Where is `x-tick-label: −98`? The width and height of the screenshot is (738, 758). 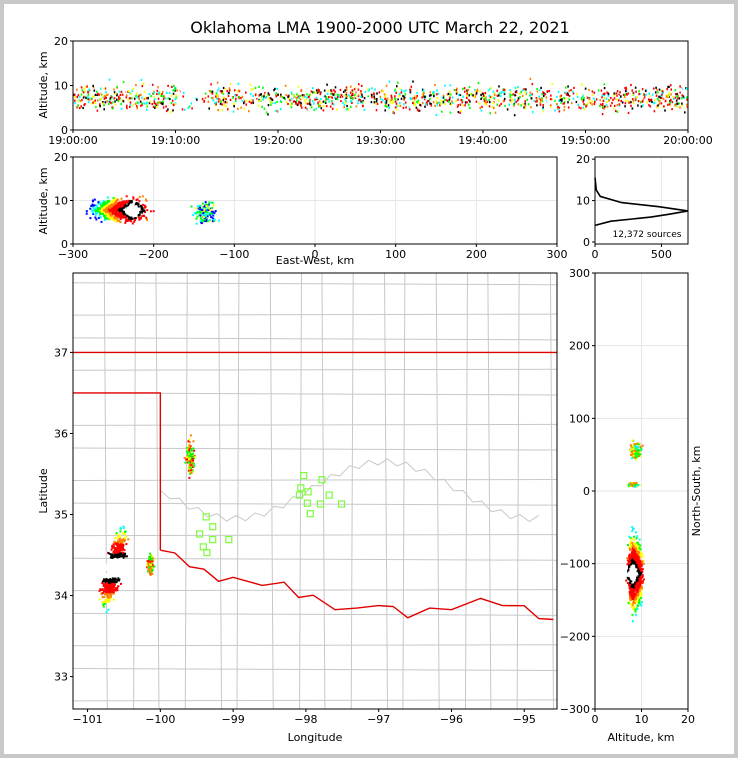 x-tick-label: −98 is located at coordinates (305, 719).